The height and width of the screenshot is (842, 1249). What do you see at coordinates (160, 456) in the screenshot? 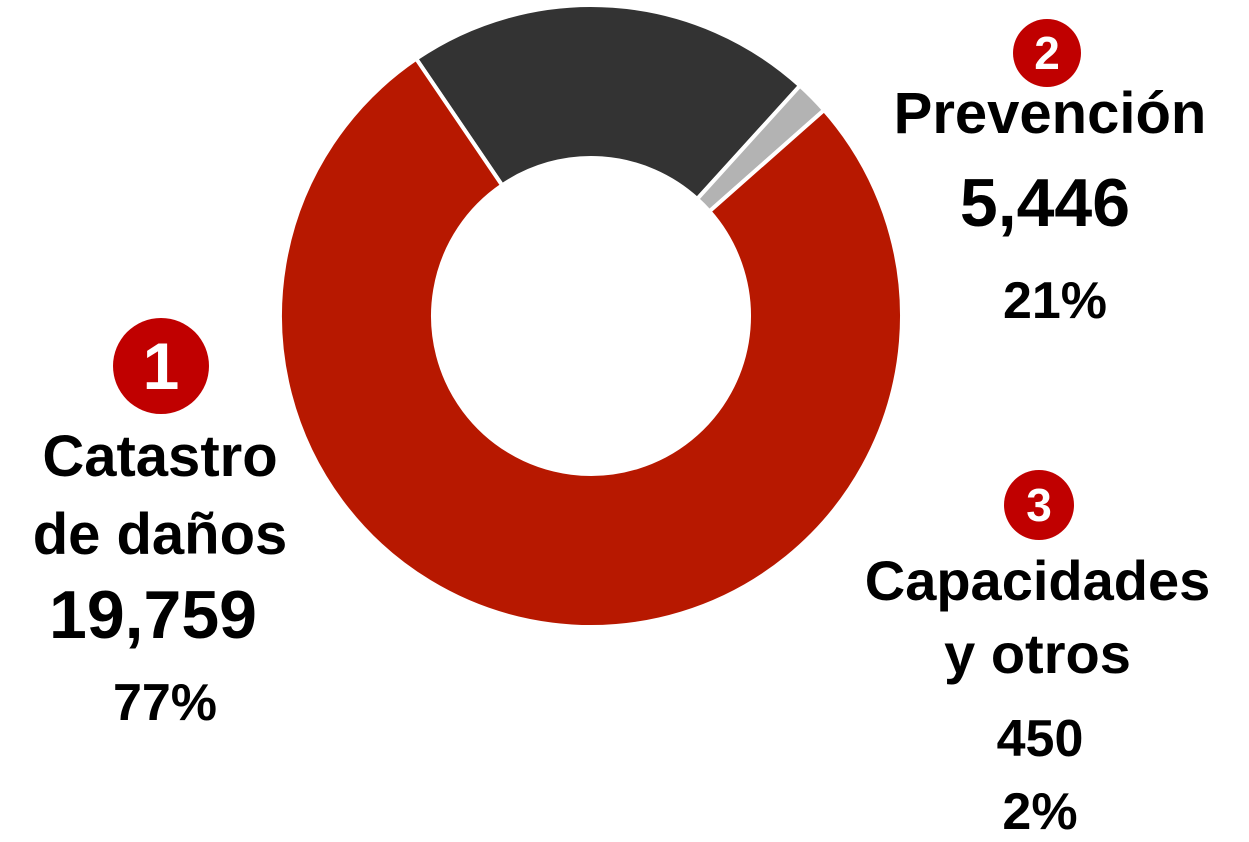
I see `slice-label-catastro-line1: Catastro` at bounding box center [160, 456].